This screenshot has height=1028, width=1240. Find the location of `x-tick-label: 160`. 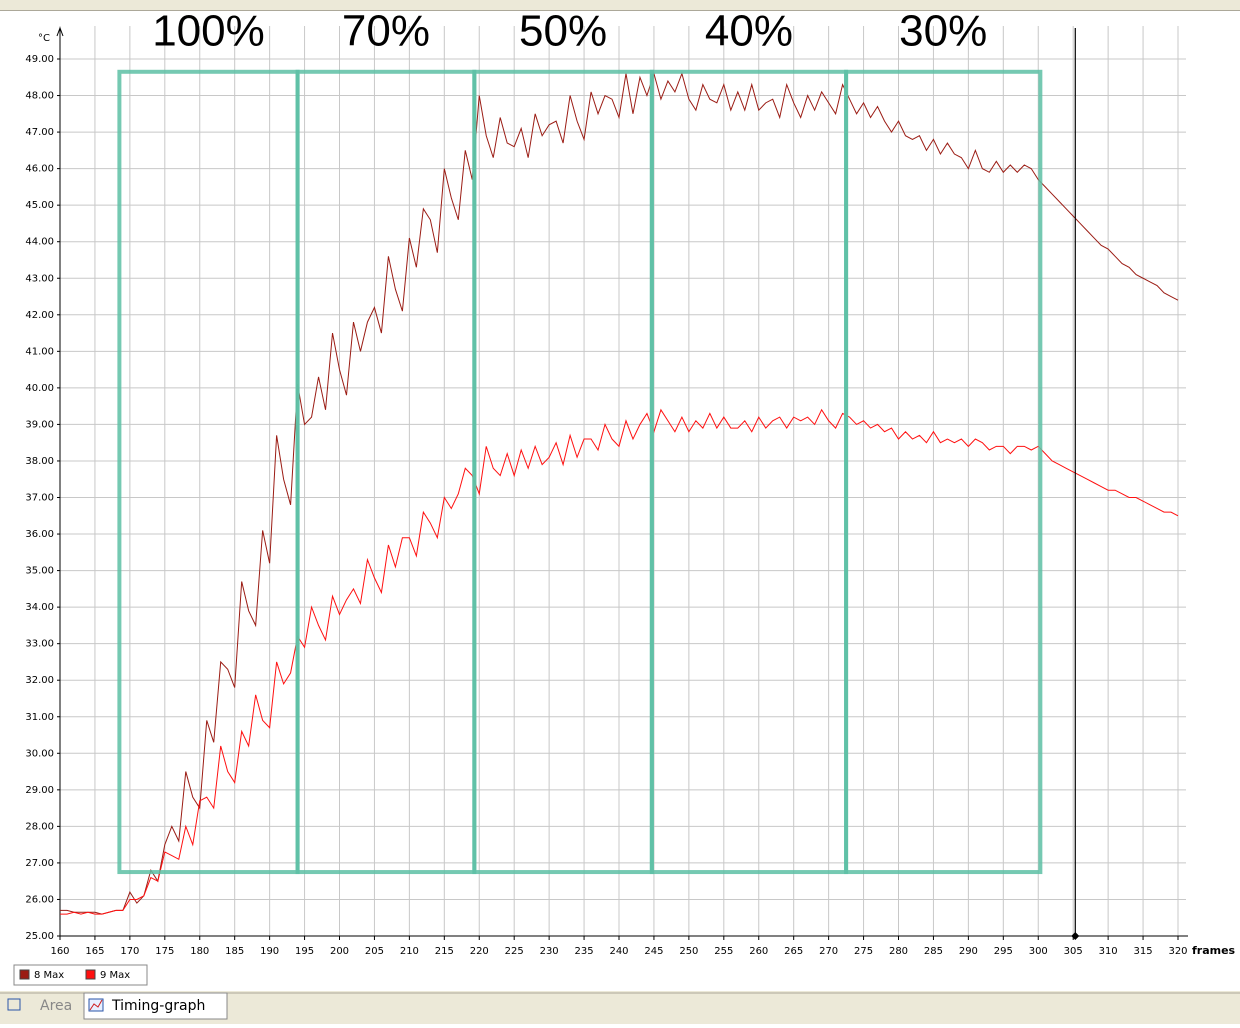

x-tick-label: 160 is located at coordinates (59, 951).